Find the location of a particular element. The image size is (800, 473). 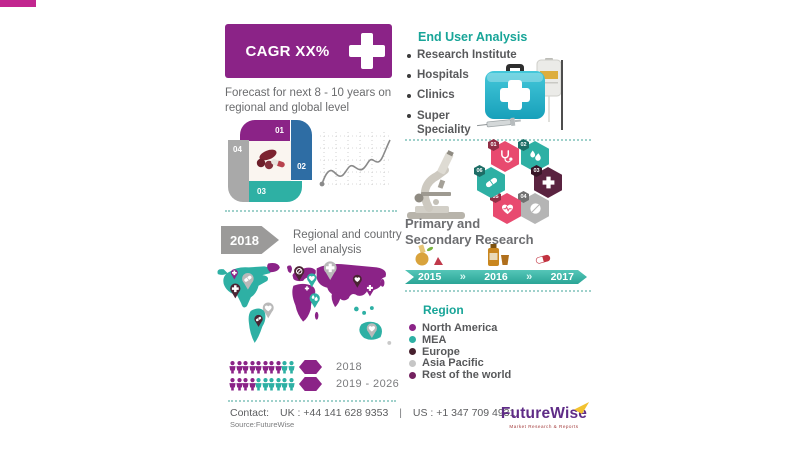

stethoscope-icon is located at coordinates (506, 156).